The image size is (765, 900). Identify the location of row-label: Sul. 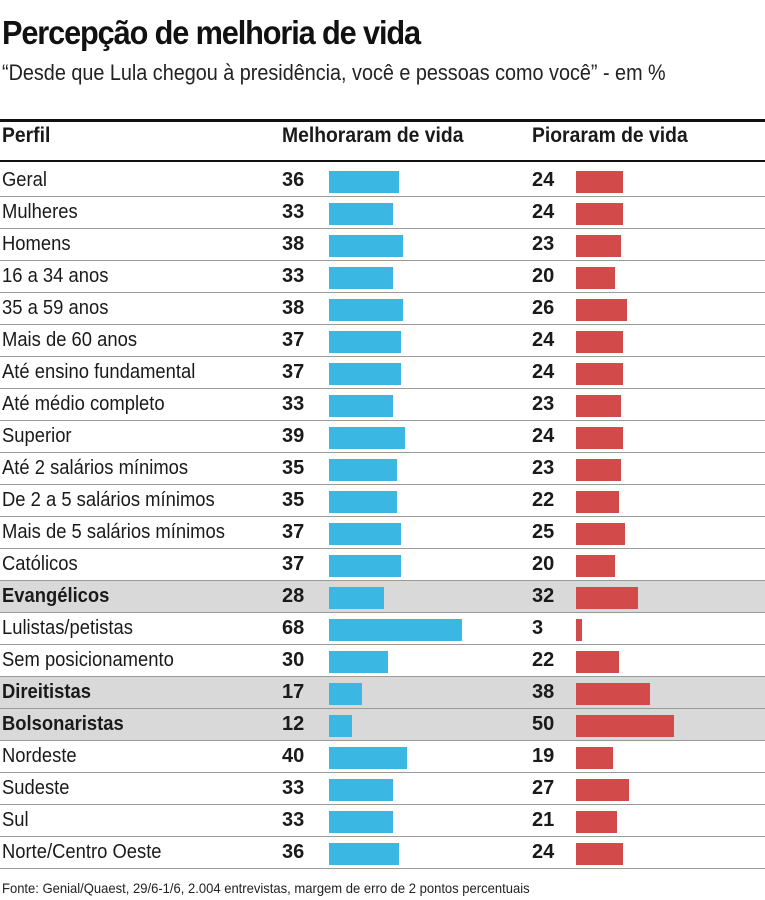
(15, 820).